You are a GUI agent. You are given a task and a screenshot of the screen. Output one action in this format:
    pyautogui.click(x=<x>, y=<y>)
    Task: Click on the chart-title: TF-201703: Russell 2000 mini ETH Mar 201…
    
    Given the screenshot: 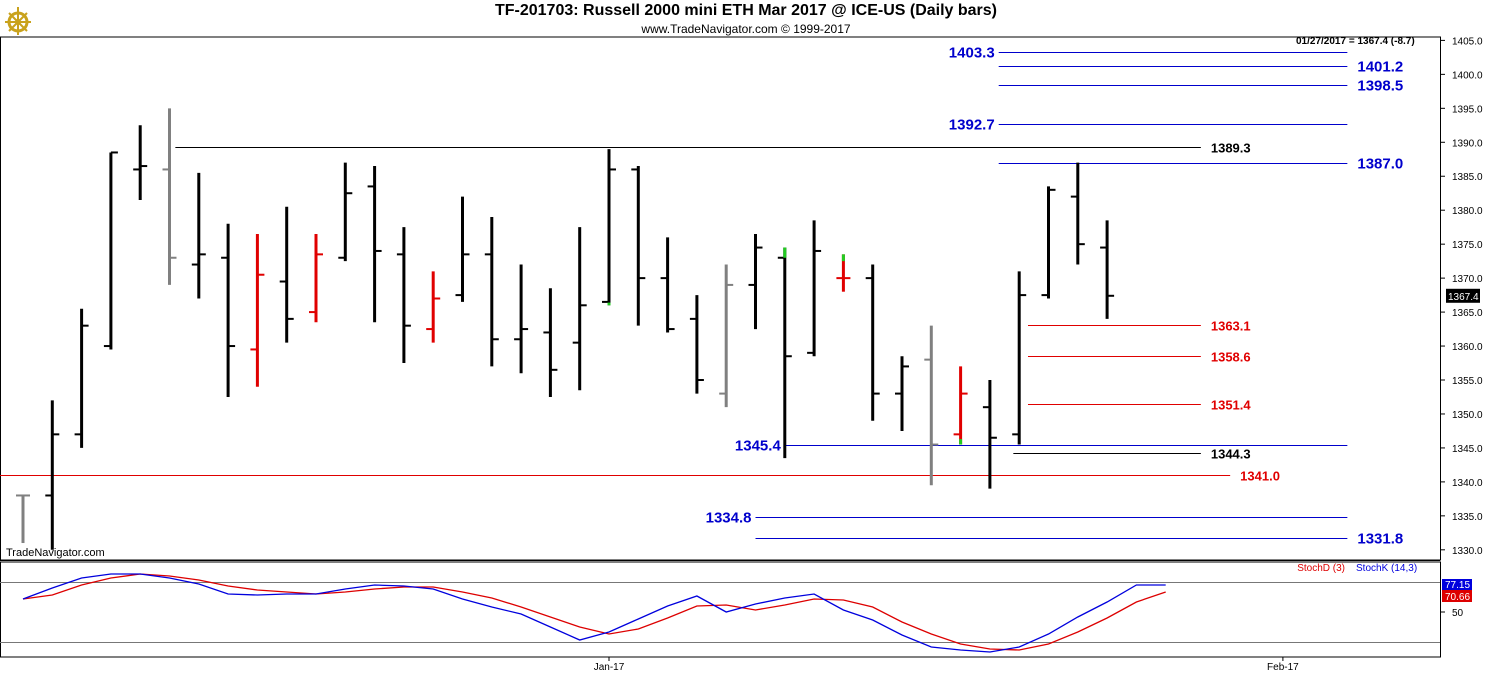 What is the action you would take?
    pyautogui.click(x=746, y=11)
    